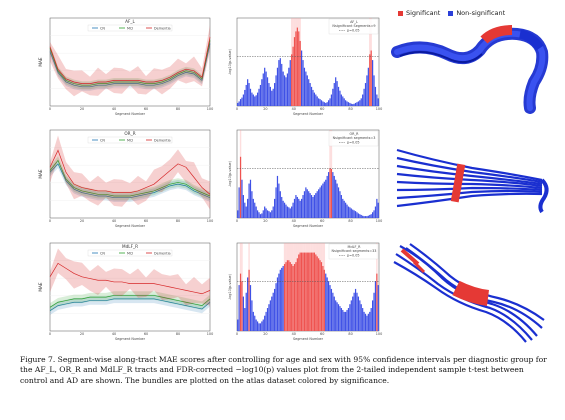 The width and height of the screenshot is (565, 420). I want to click on series-line-dementia, so click(130, 172).